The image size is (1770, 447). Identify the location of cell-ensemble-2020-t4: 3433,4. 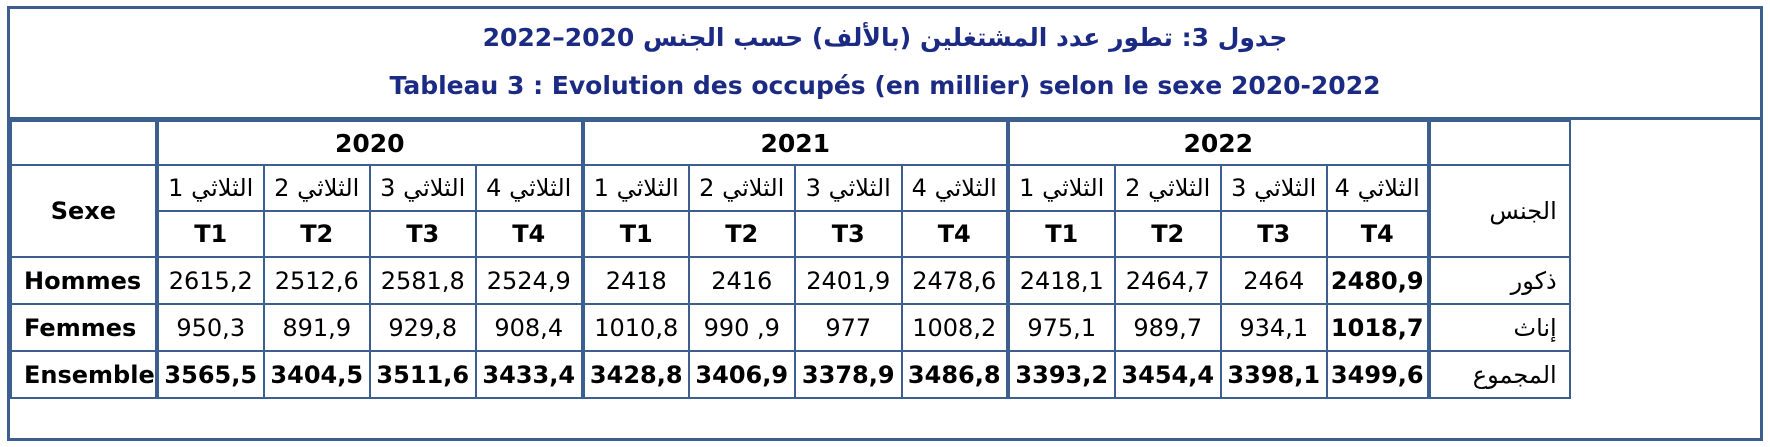
(529, 374).